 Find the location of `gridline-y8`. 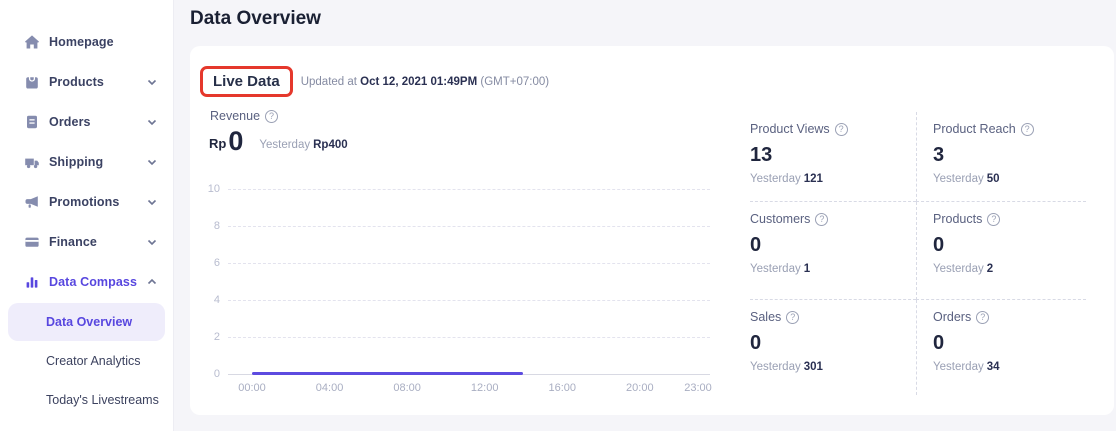

gridline-y8 is located at coordinates (469, 226).